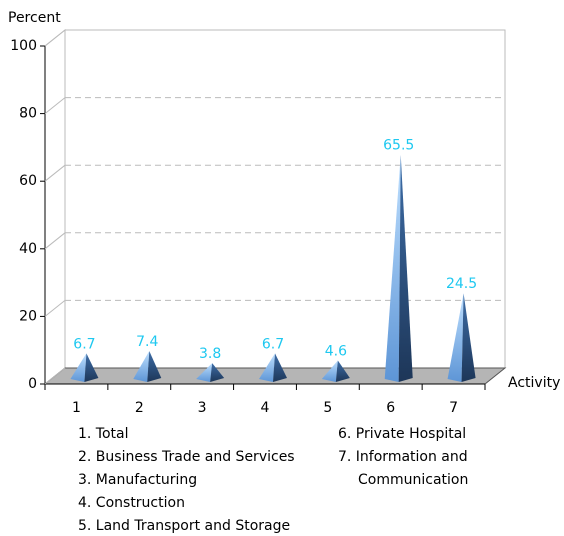 This screenshot has width=564, height=536. What do you see at coordinates (453, 408) in the screenshot?
I see `x-tick-label: 7` at bounding box center [453, 408].